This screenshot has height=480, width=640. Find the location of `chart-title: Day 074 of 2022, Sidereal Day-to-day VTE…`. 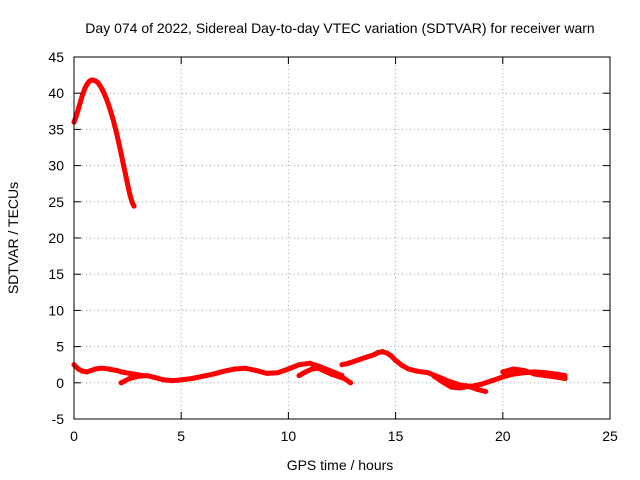

chart-title: Day 074 of 2022, Sidereal Day-to-day VTE… is located at coordinates (339, 28).